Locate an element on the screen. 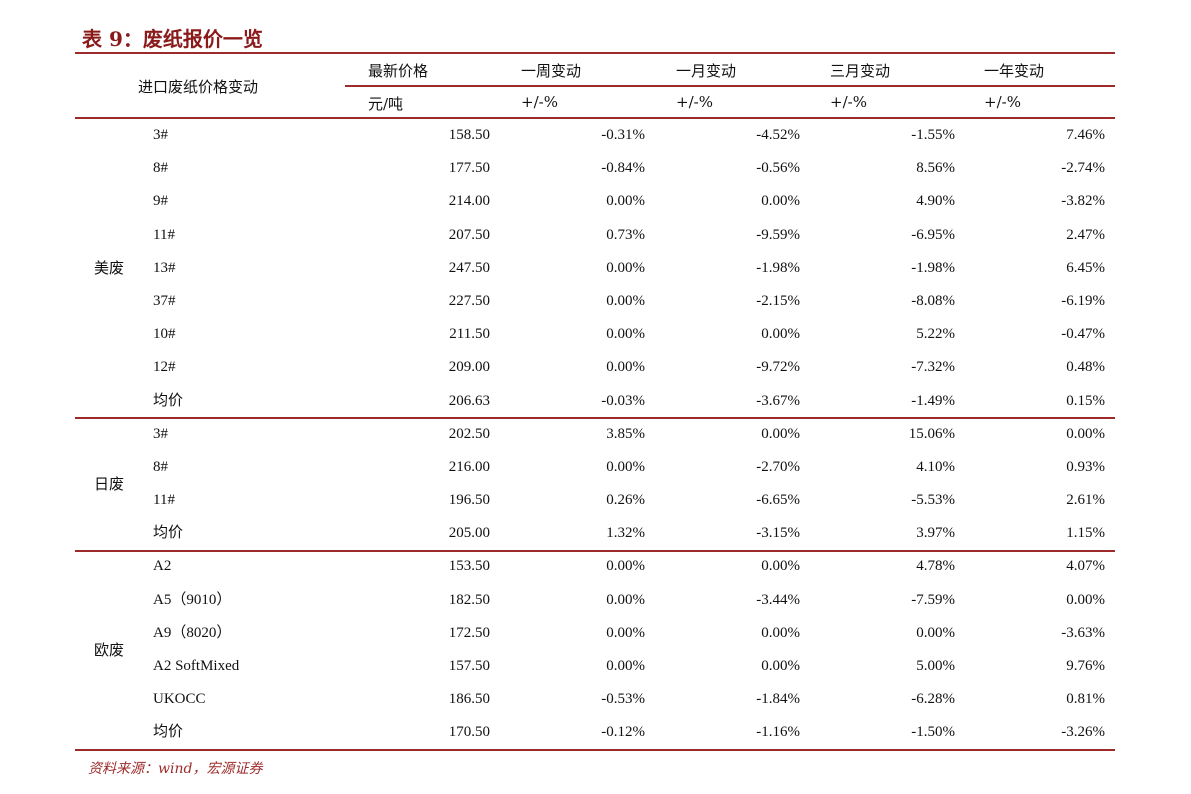  latest-price: 170.50 is located at coordinates (469, 732).